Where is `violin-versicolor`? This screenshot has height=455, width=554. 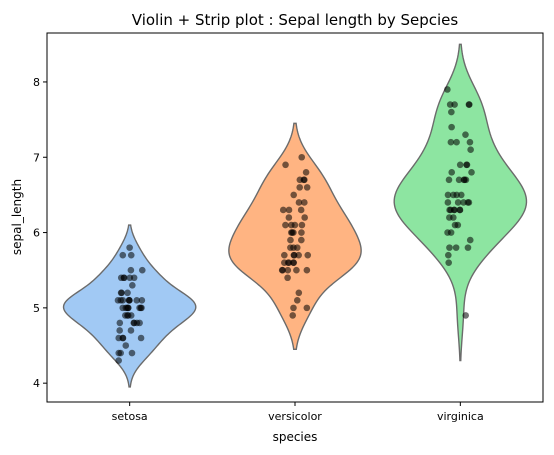
violin-versicolor is located at coordinates (295, 236).